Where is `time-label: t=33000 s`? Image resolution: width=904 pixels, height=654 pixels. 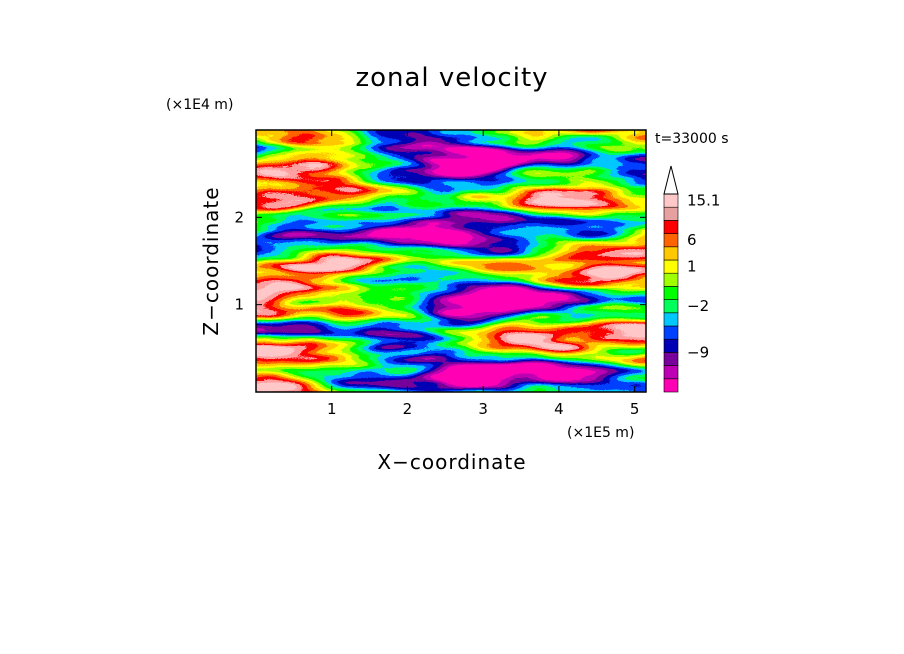
time-label: t=33000 s is located at coordinates (692, 139).